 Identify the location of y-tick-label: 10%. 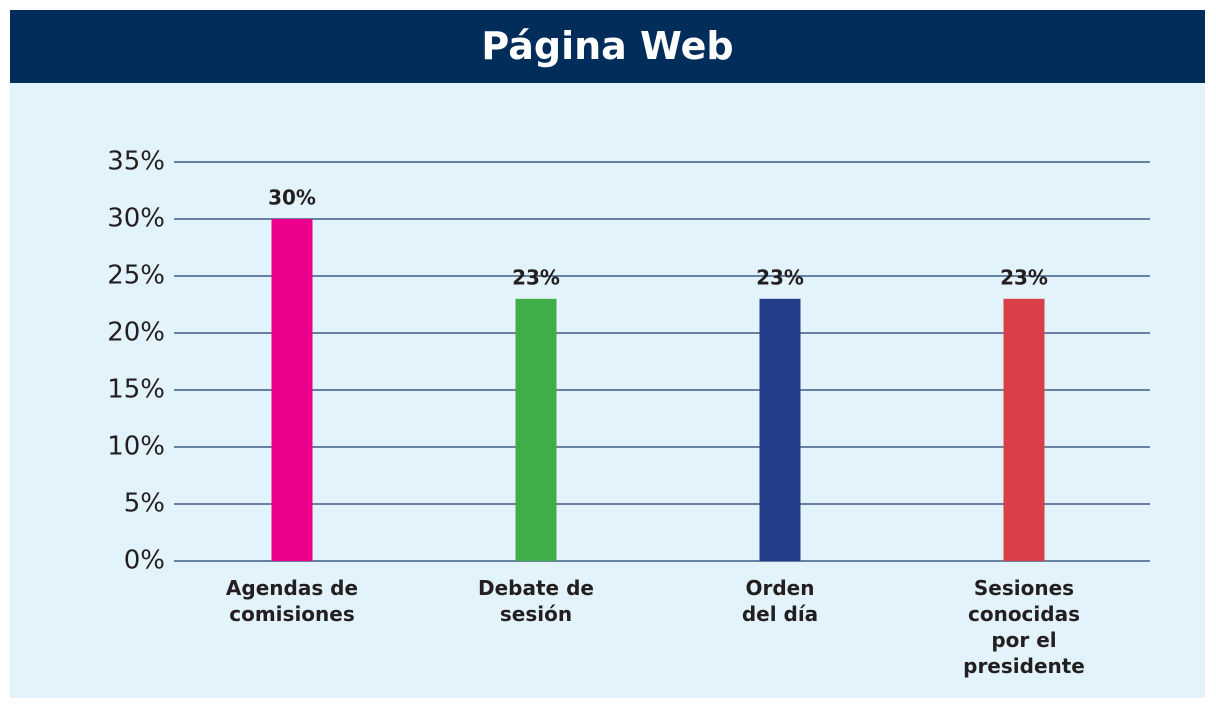
(136, 447).